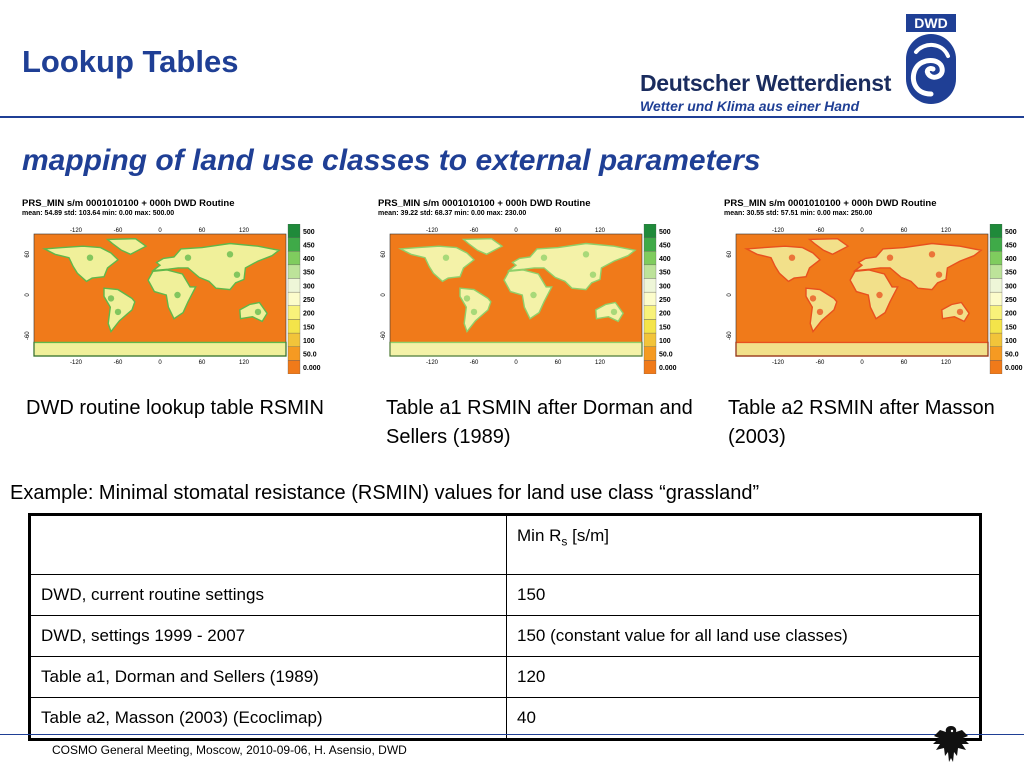  What do you see at coordinates (309, 273) in the screenshot?
I see `colorbar-label: 350` at bounding box center [309, 273].